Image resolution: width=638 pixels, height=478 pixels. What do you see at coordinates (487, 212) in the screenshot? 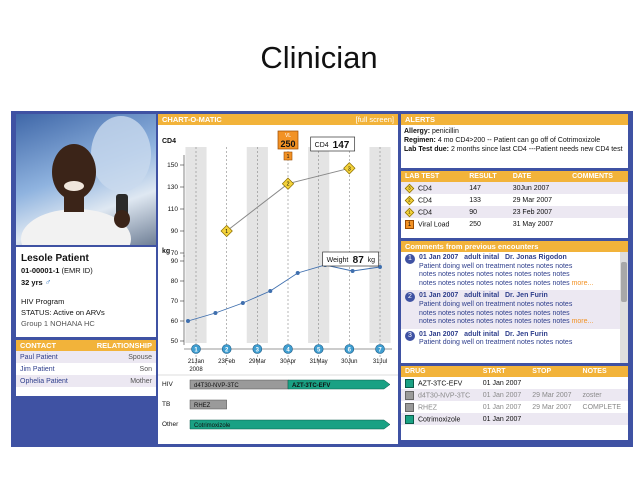
I see `lab-result: 90` at bounding box center [487, 212].